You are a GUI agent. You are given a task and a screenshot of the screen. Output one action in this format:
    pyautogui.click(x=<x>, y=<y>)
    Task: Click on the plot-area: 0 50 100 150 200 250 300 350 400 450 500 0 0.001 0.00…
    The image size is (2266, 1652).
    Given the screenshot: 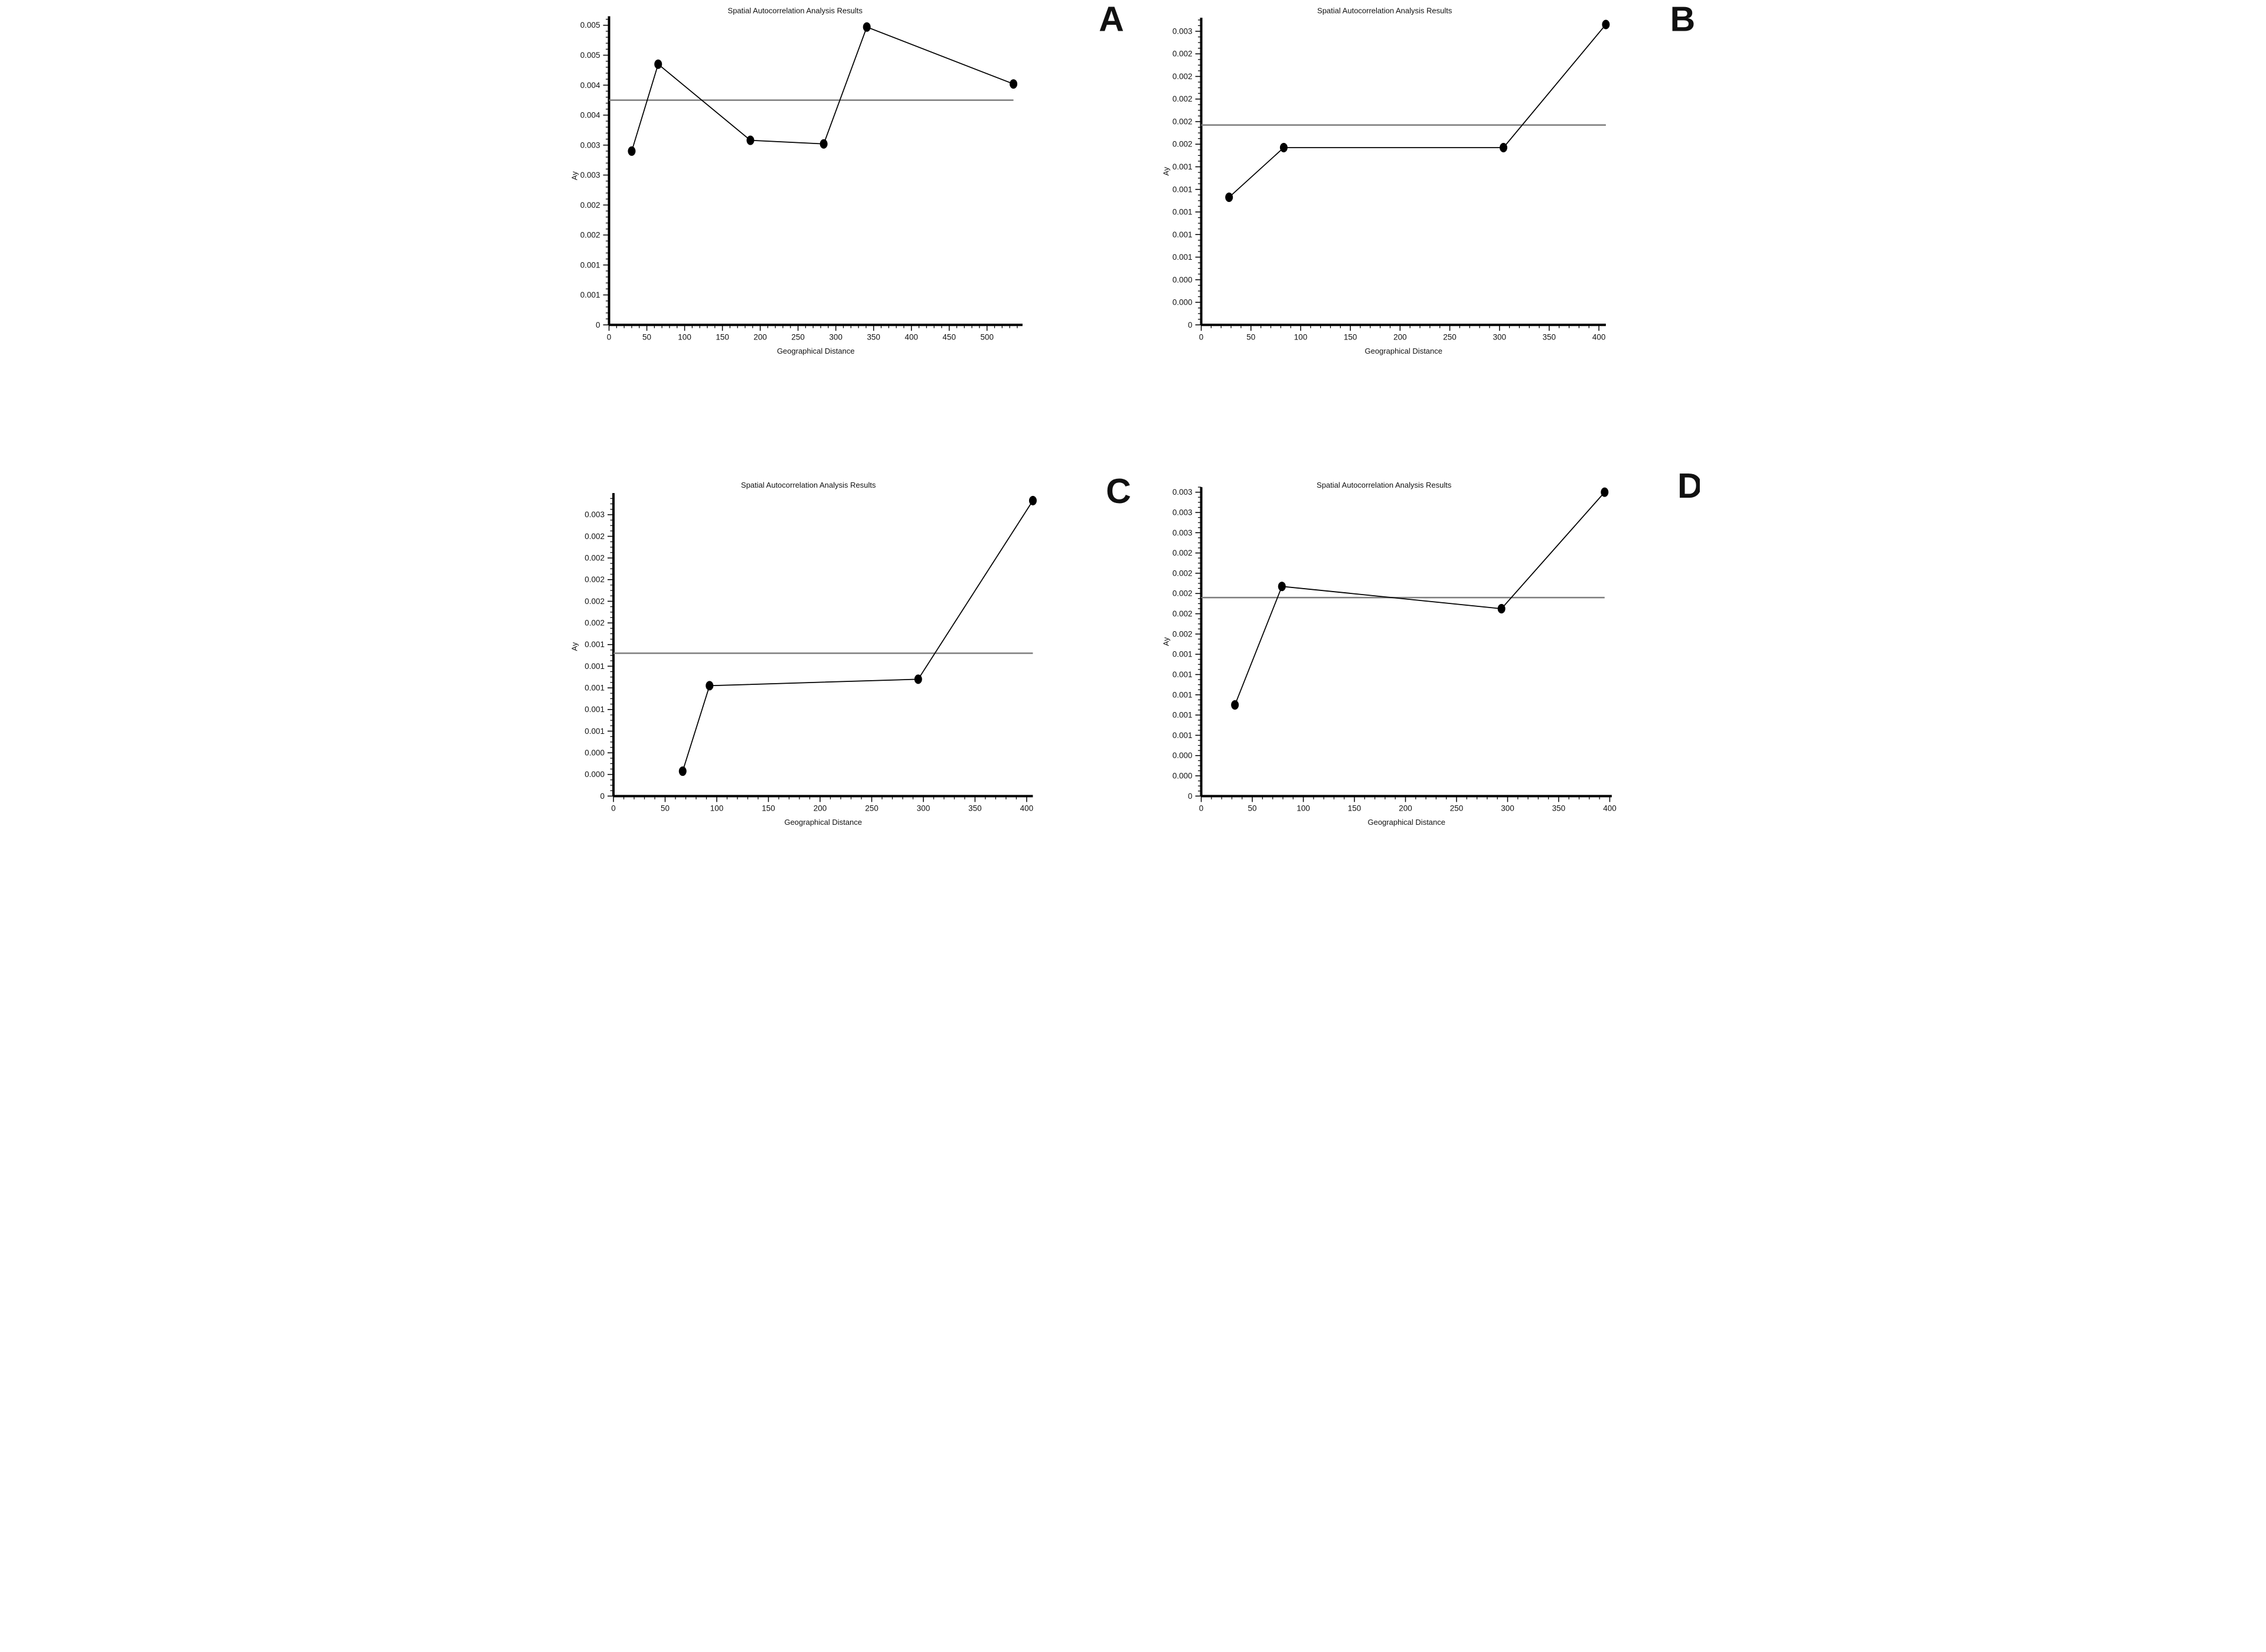 What is the action you would take?
    pyautogui.click(x=801, y=179)
    